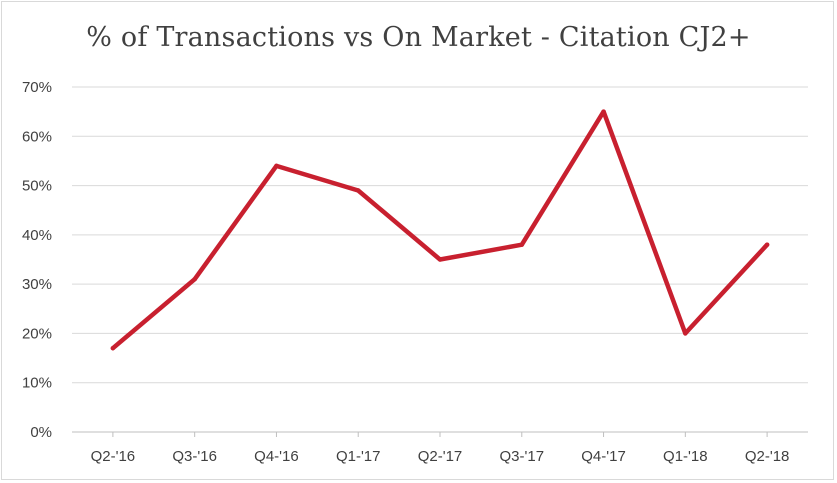 The width and height of the screenshot is (837, 483). I want to click on x-tick-label: Q4-'16, so click(276, 456).